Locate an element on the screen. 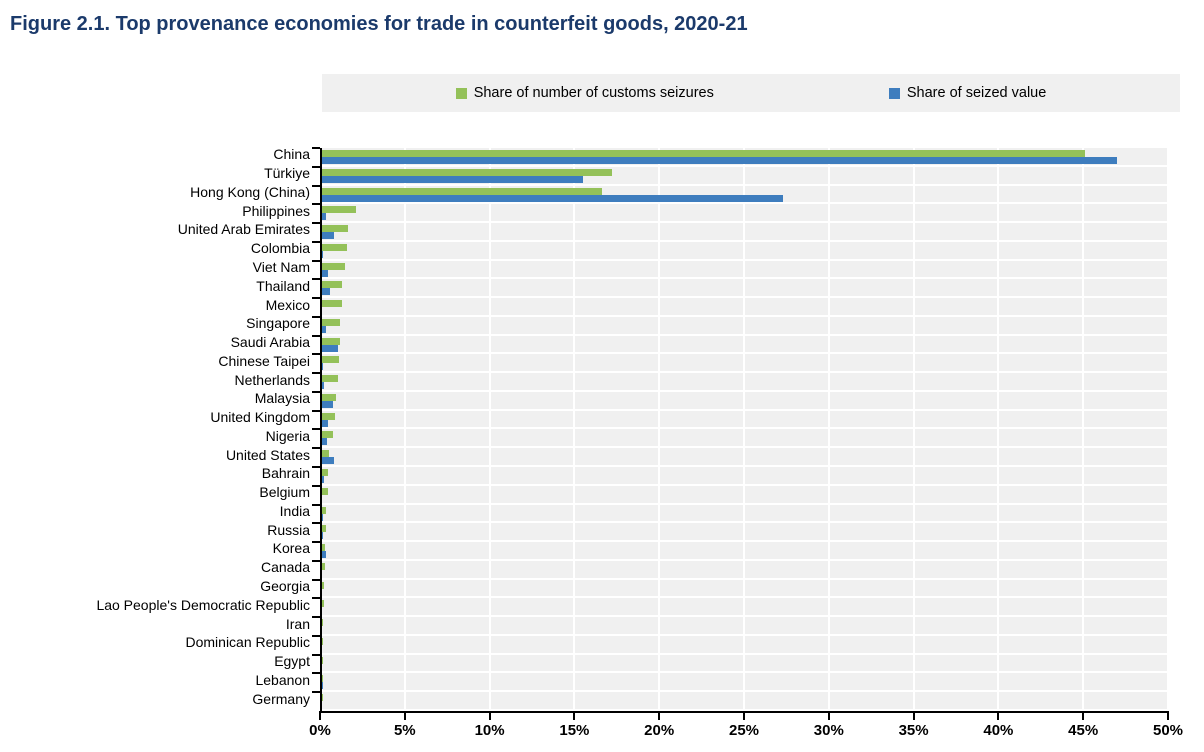 The image size is (1204, 752). legend-label-seizures: Share of number of customs seizures is located at coordinates (593, 93).